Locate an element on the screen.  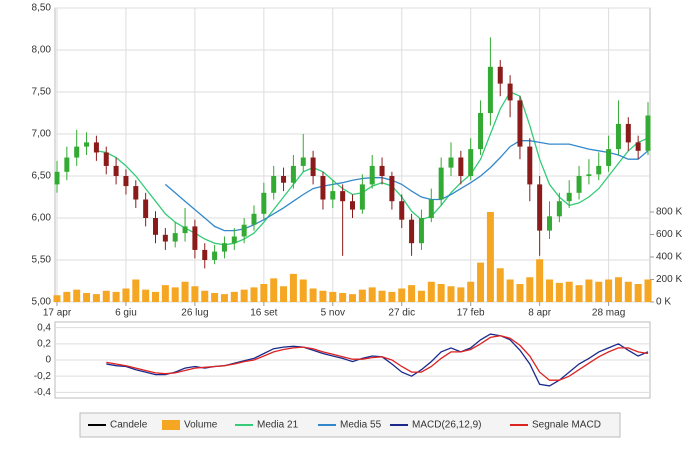
y-tick-label: 8,50 is located at coordinates (42, 8).